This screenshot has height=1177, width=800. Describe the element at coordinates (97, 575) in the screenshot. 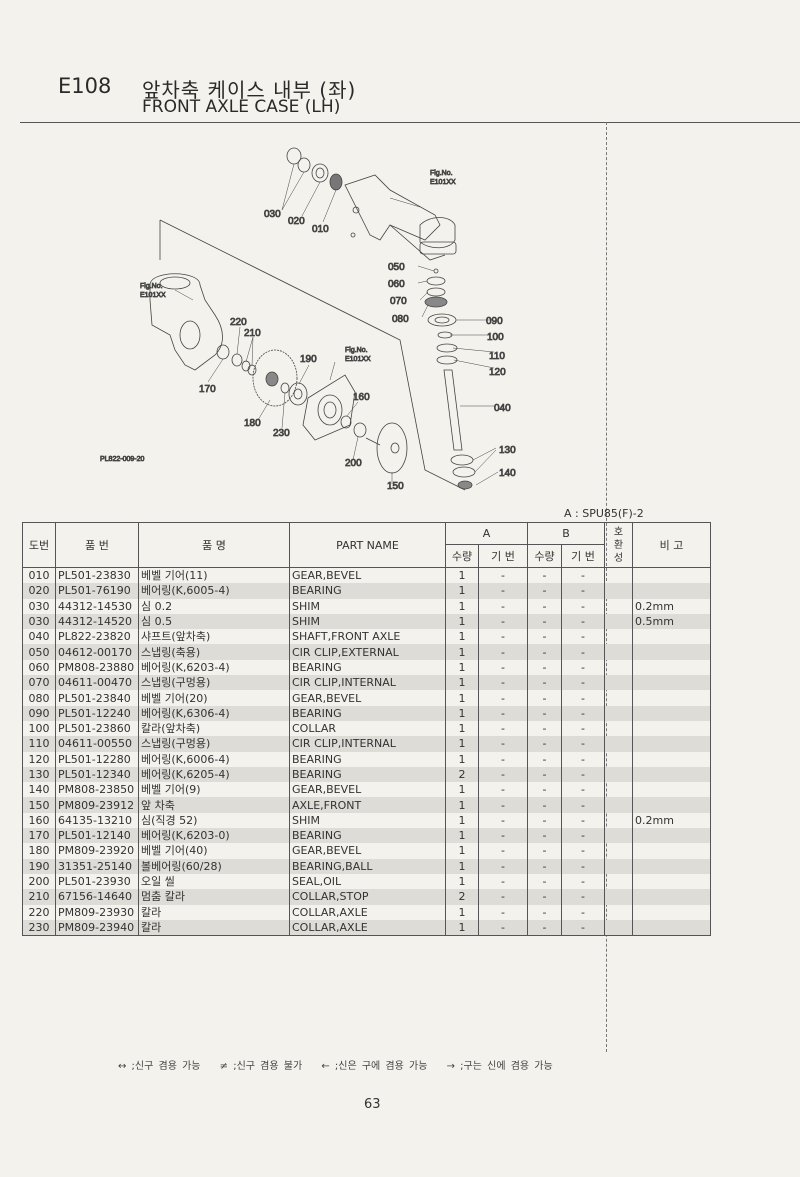

I see `cell-part-no: PL501-23830` at that location.